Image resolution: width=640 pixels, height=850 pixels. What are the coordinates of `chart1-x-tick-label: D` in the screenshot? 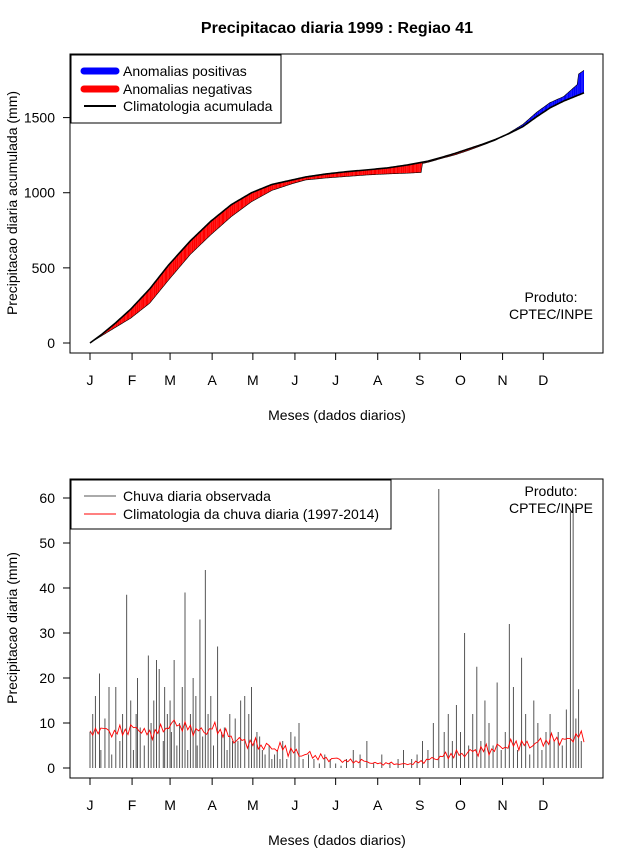 It's located at (543, 380).